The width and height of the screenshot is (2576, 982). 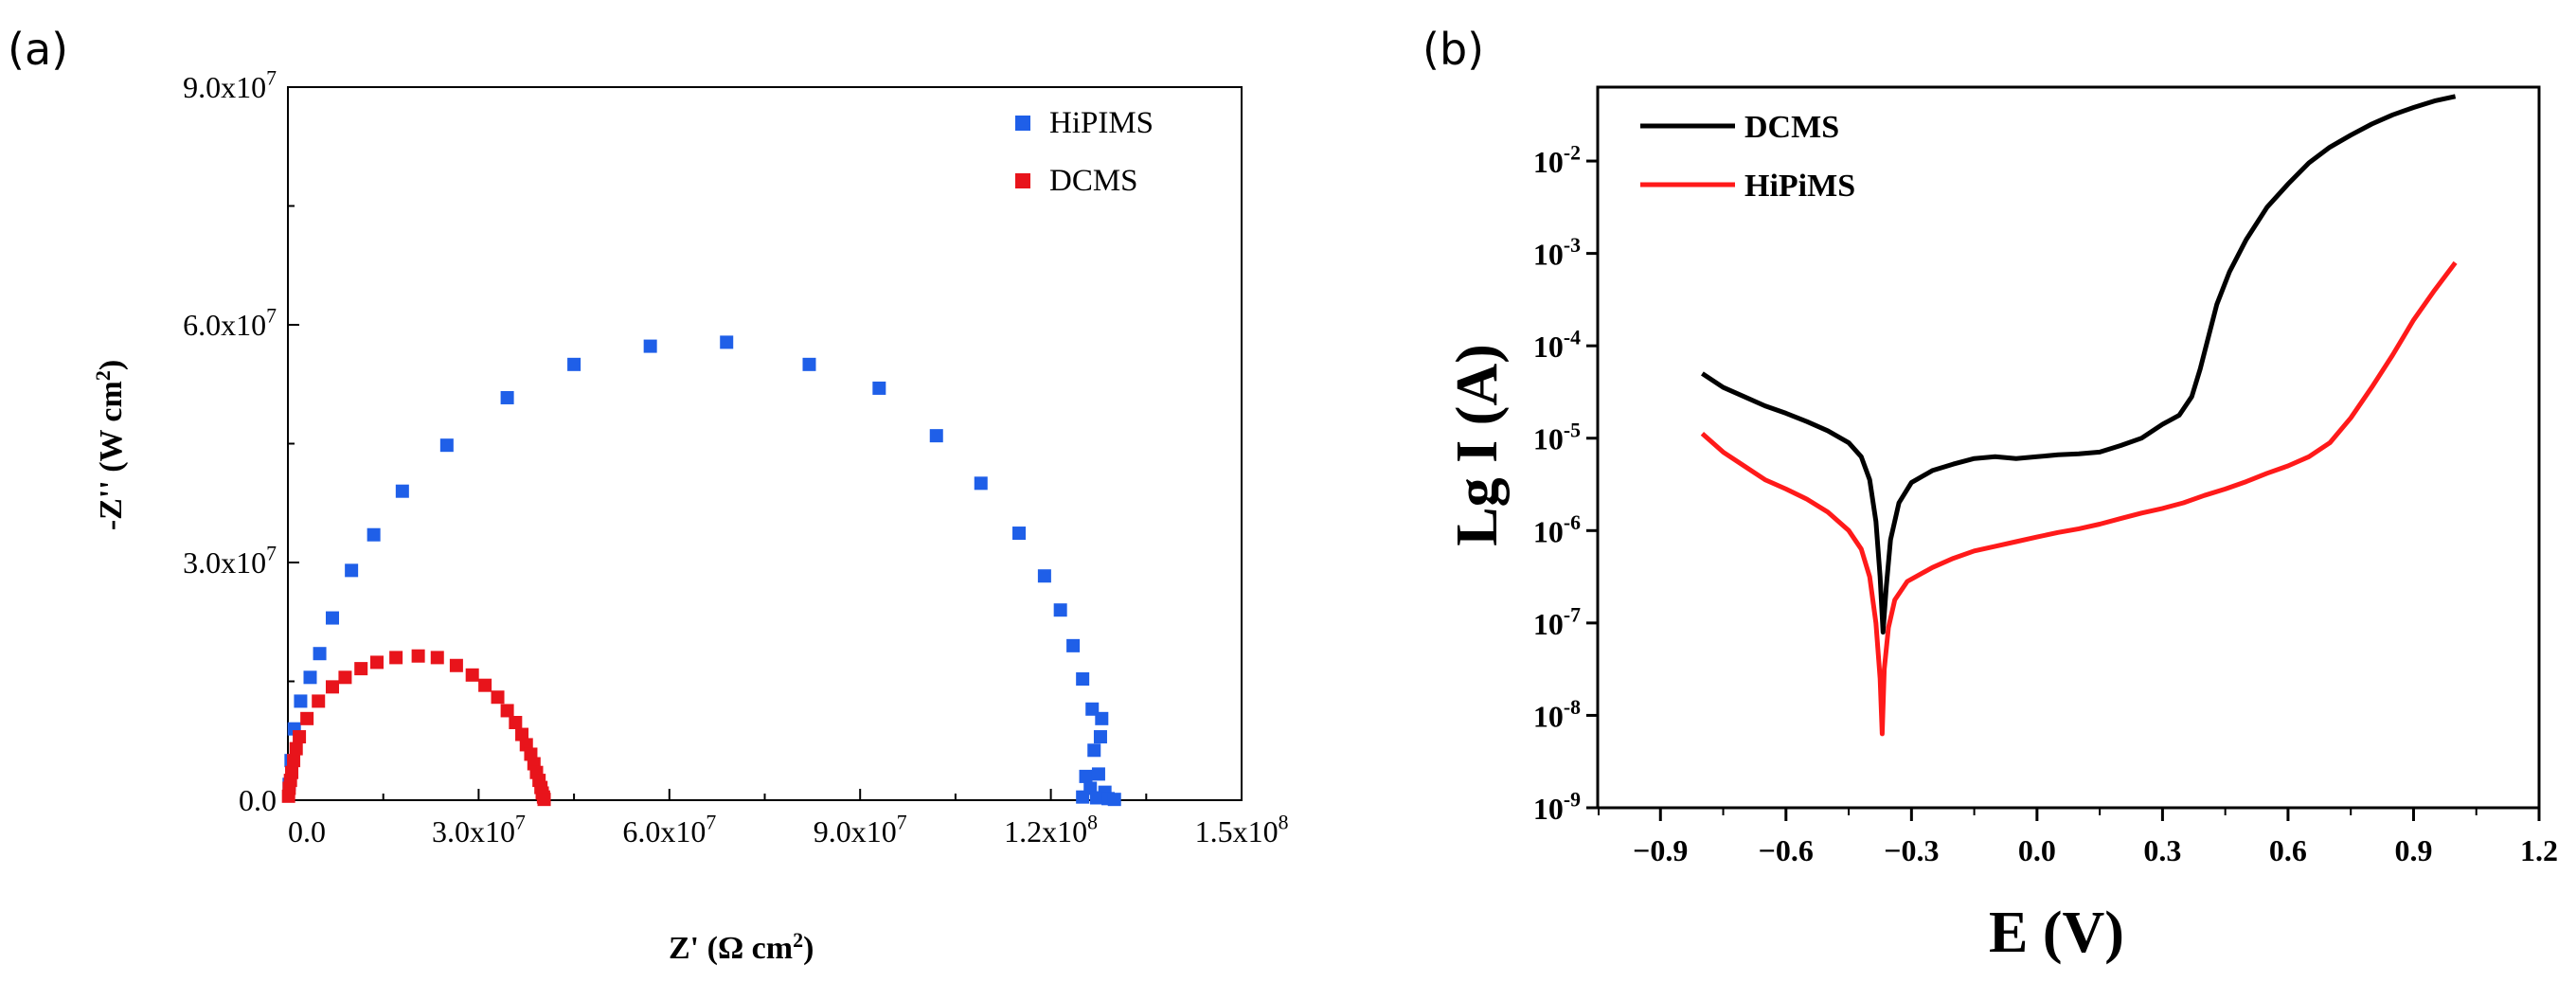 I want to click on legend-label-hipims: HiPIMS, so click(x=1101, y=123).